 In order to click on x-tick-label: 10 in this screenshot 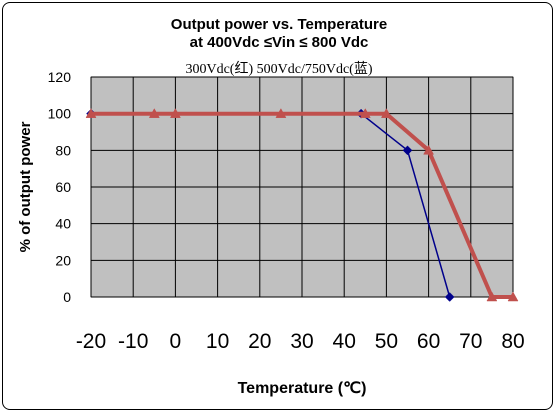, I will do `click(217, 341)`.